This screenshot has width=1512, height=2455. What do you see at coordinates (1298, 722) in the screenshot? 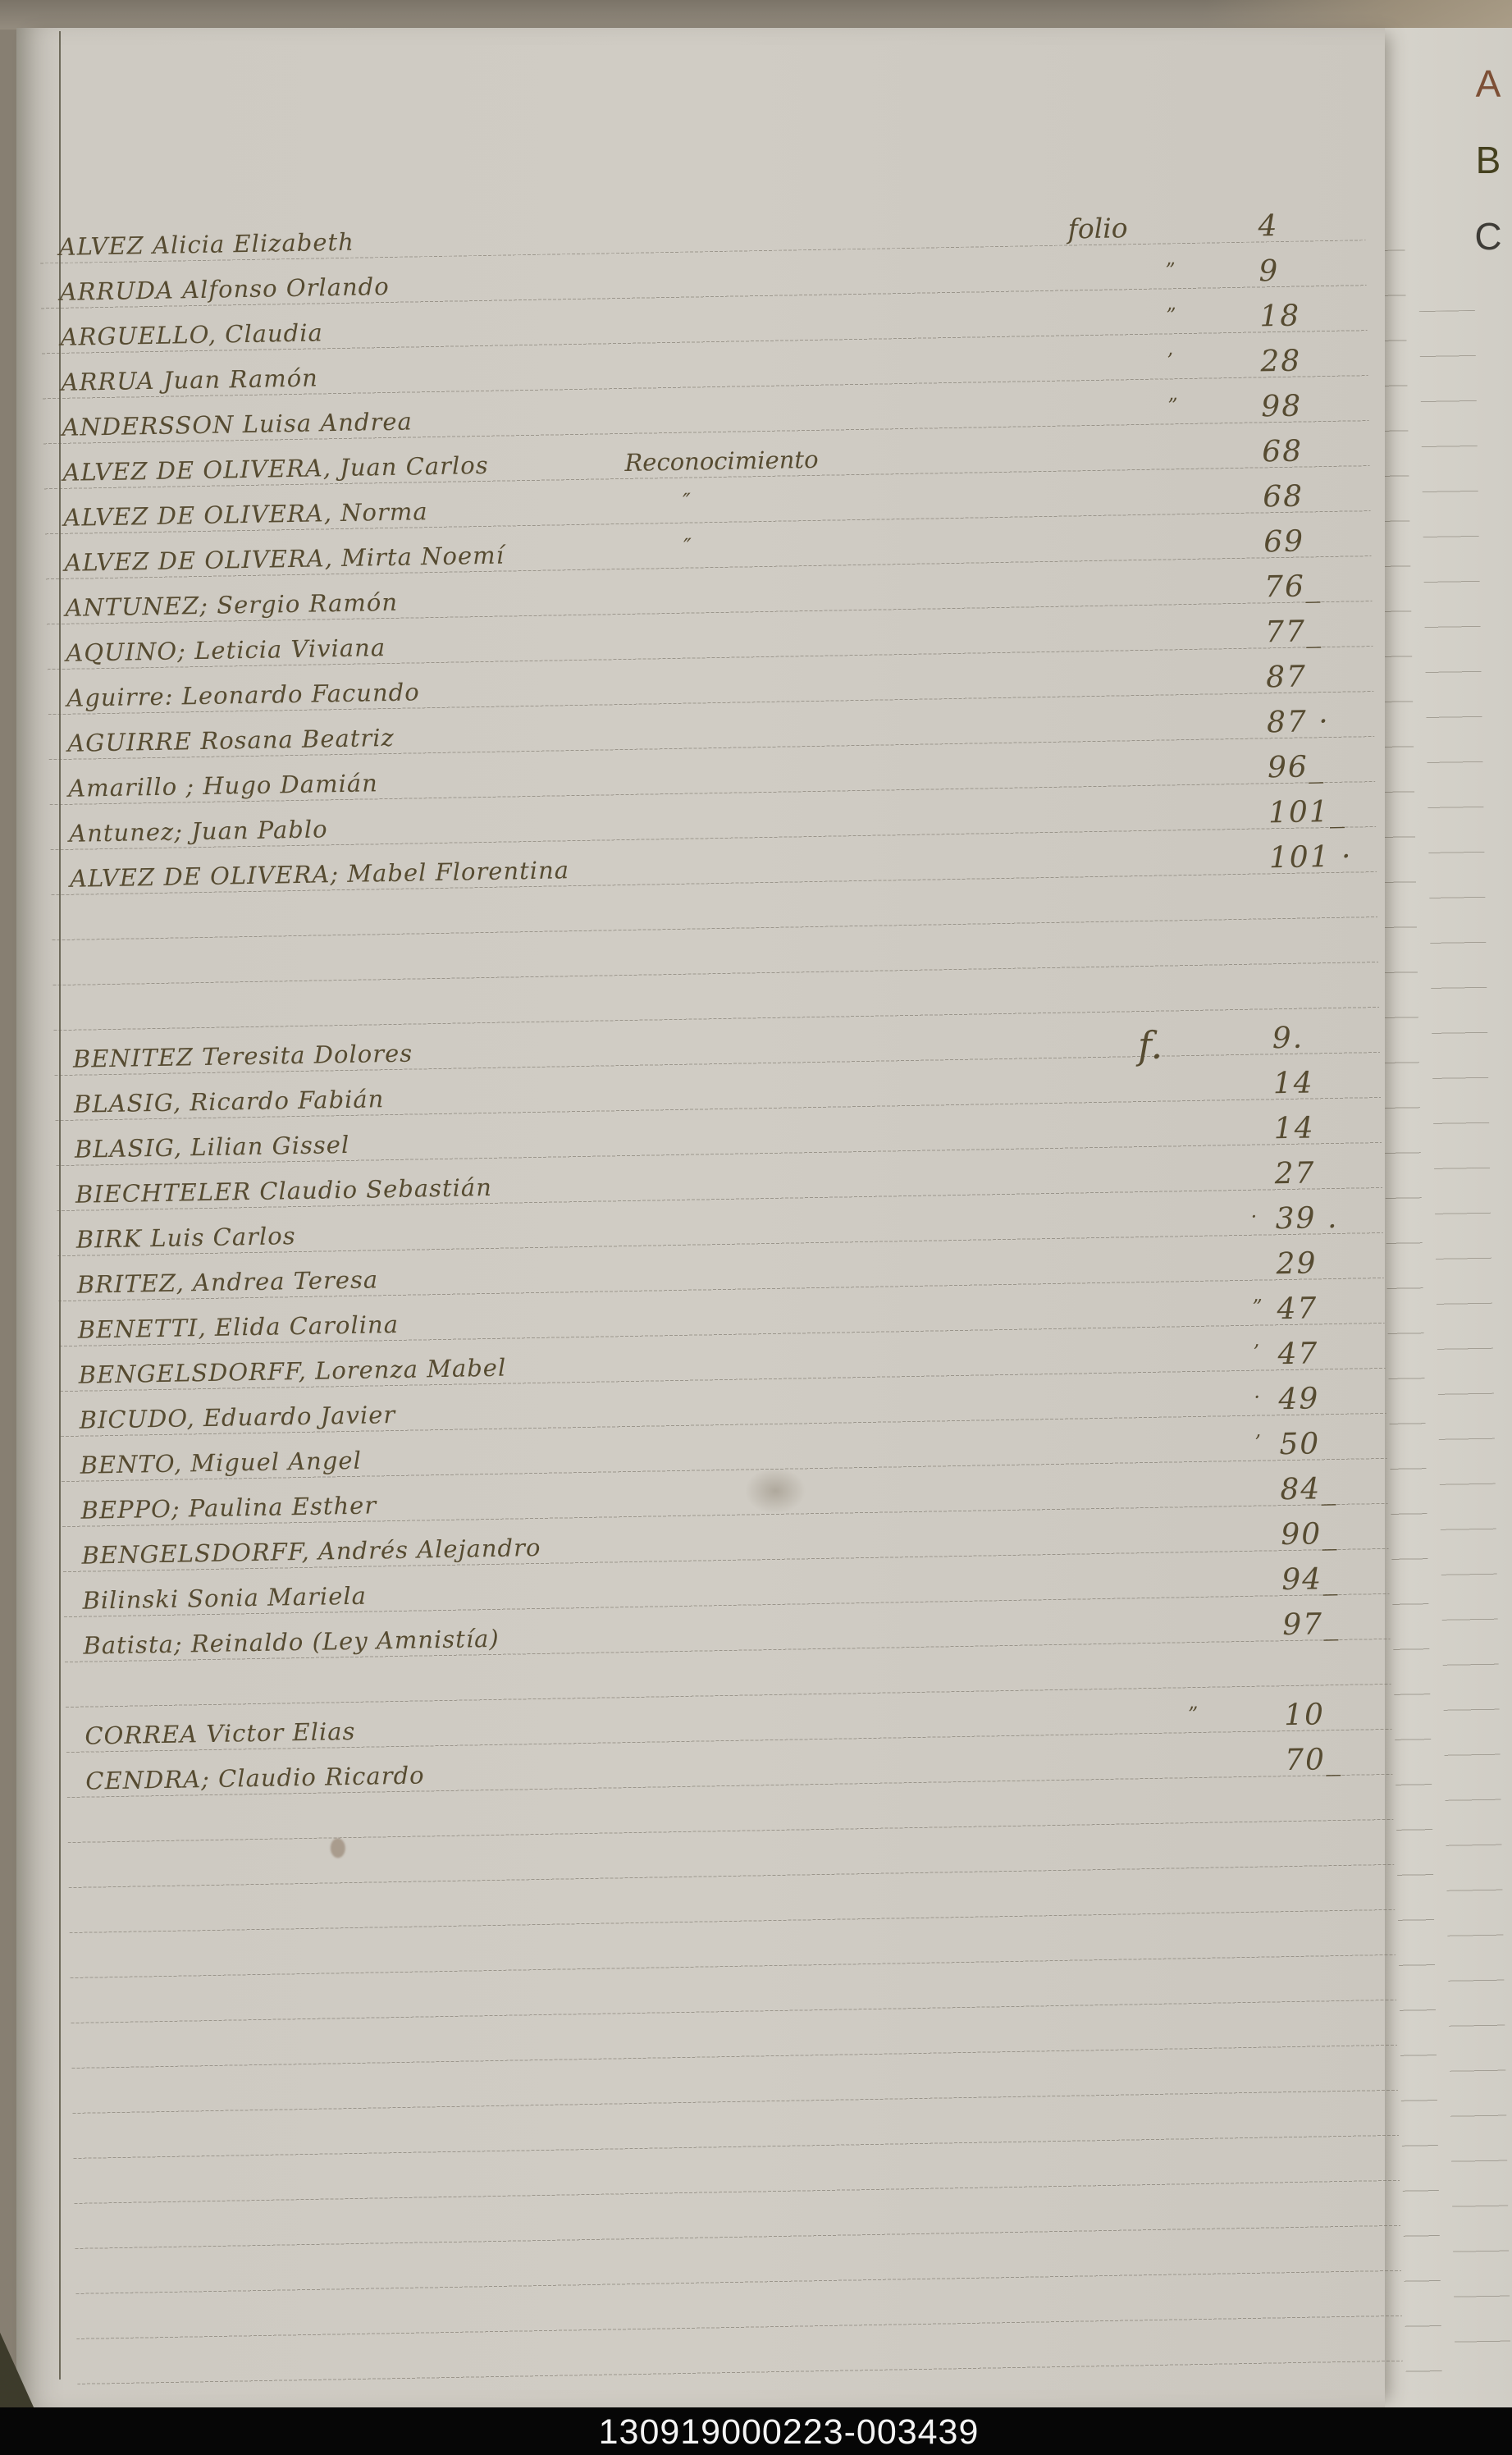
I see `entry-folio-number: 87 ·` at bounding box center [1298, 722].